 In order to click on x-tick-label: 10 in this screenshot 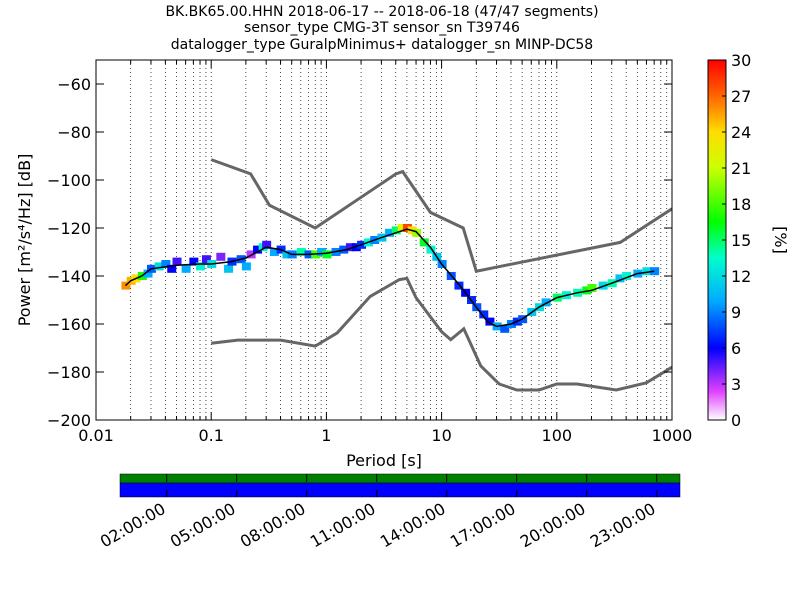, I will do `click(441, 435)`.